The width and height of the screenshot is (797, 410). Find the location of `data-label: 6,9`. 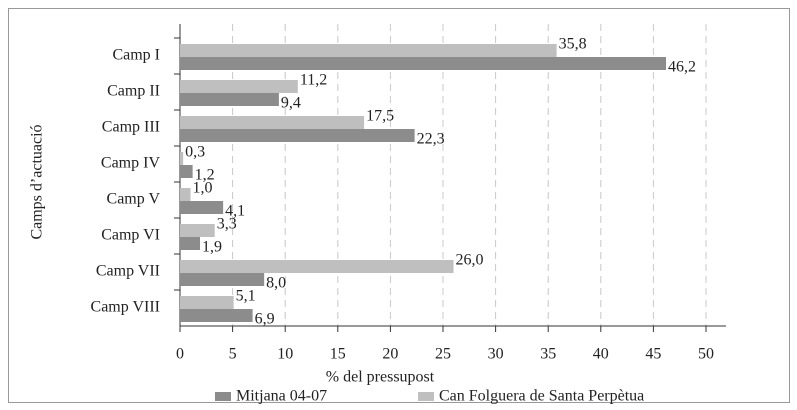

data-label: 6,9 is located at coordinates (265, 319).